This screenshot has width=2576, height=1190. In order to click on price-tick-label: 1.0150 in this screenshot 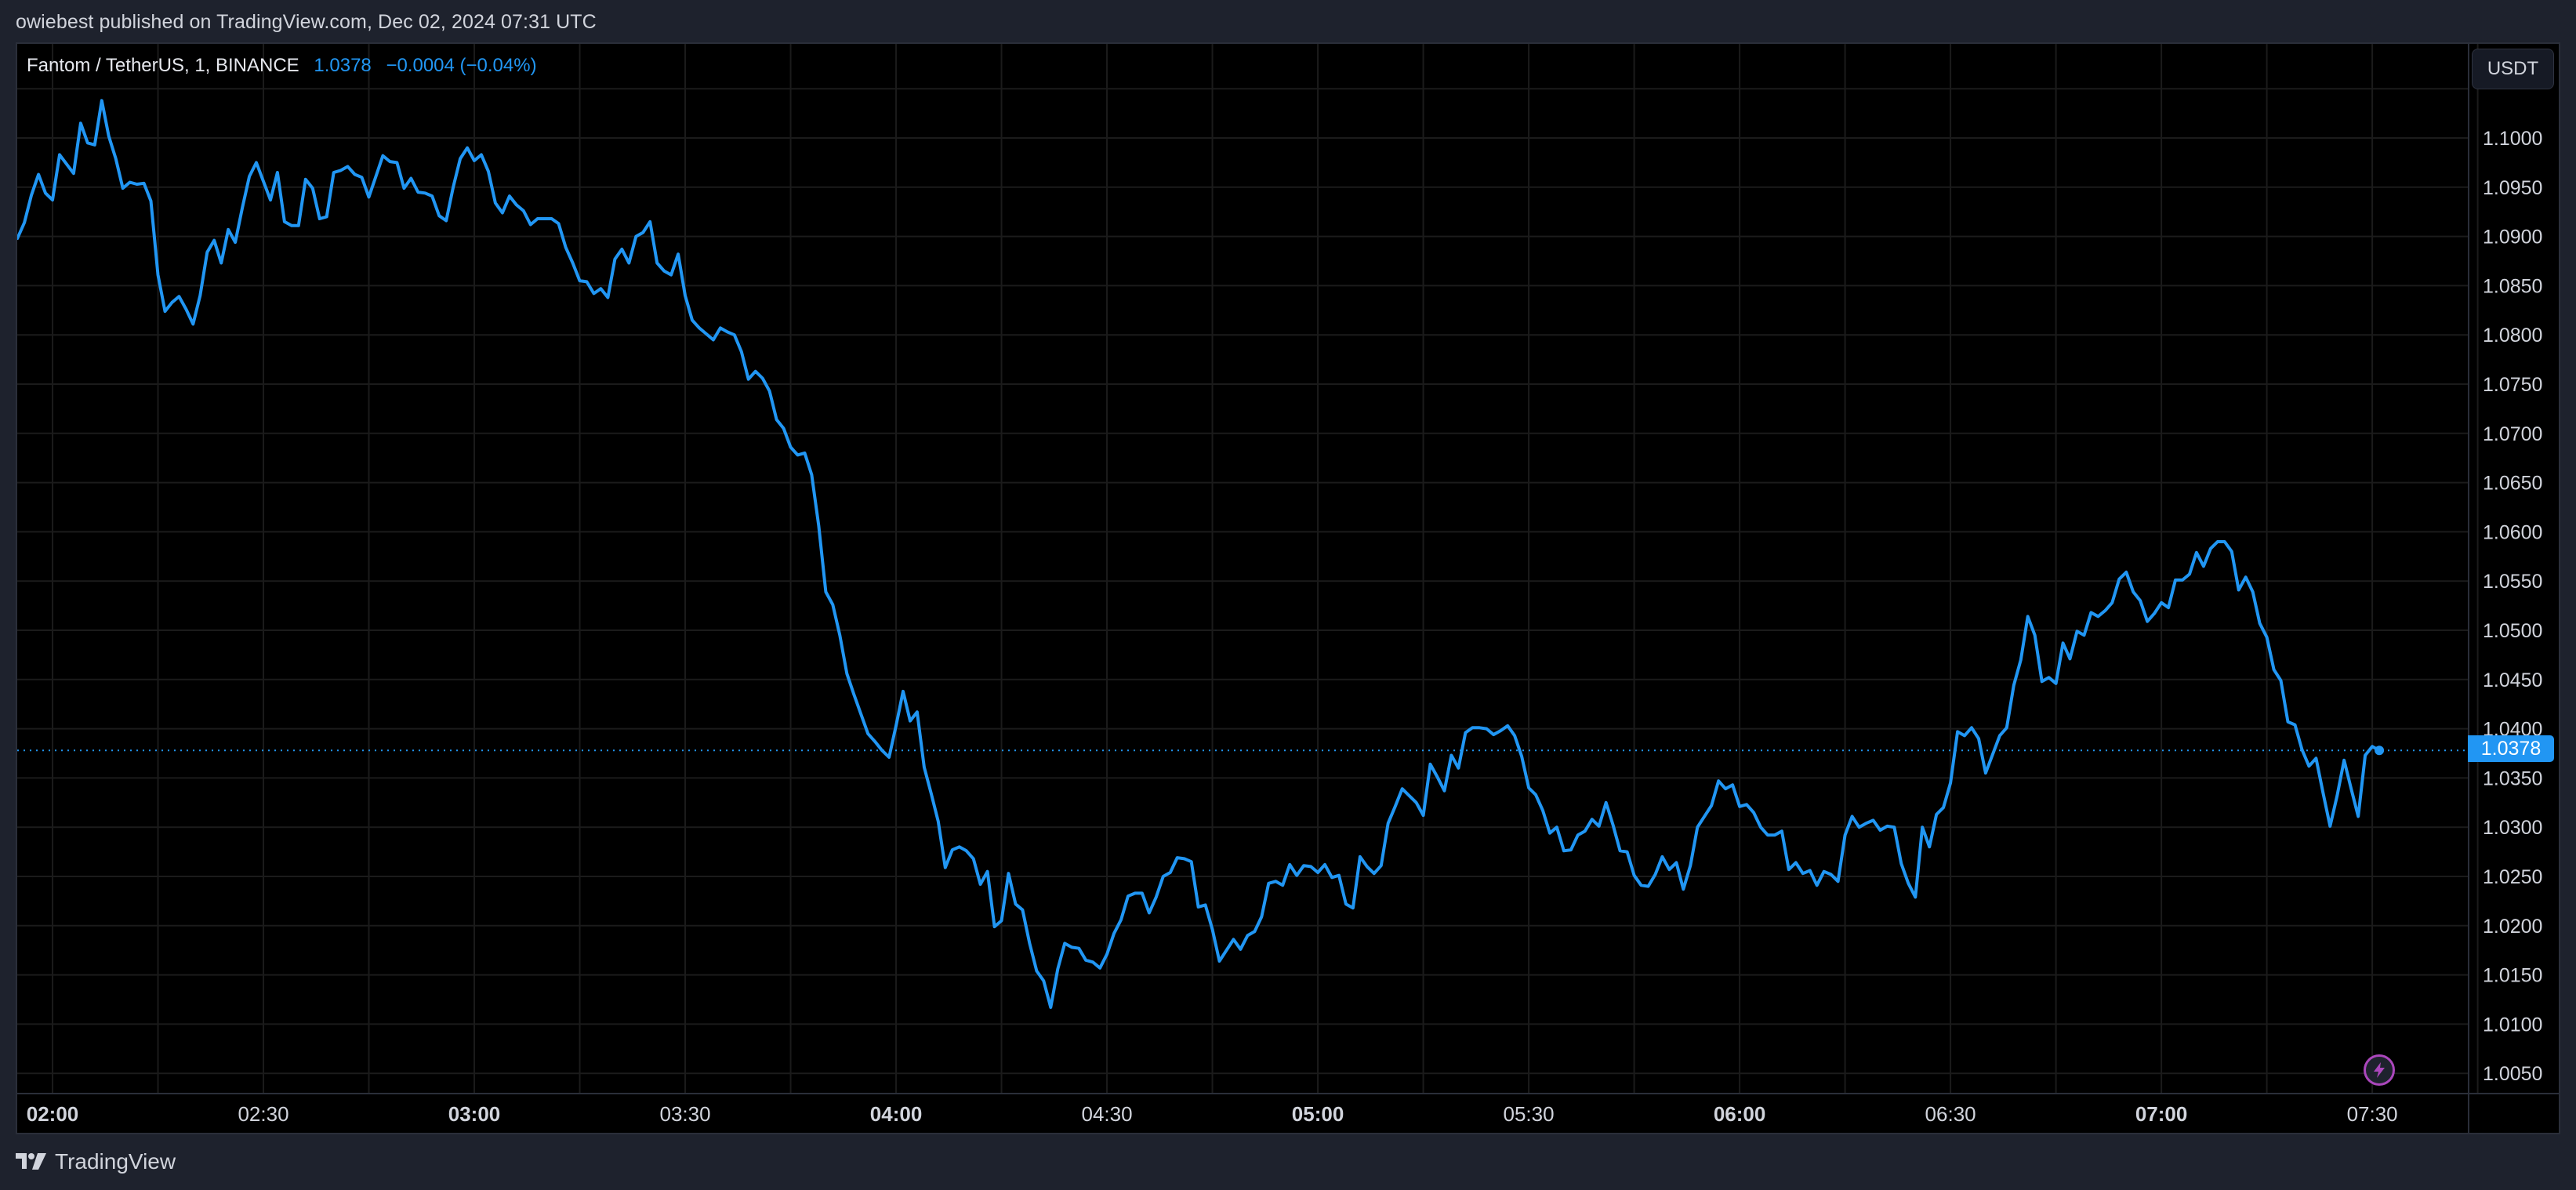, I will do `click(2513, 976)`.